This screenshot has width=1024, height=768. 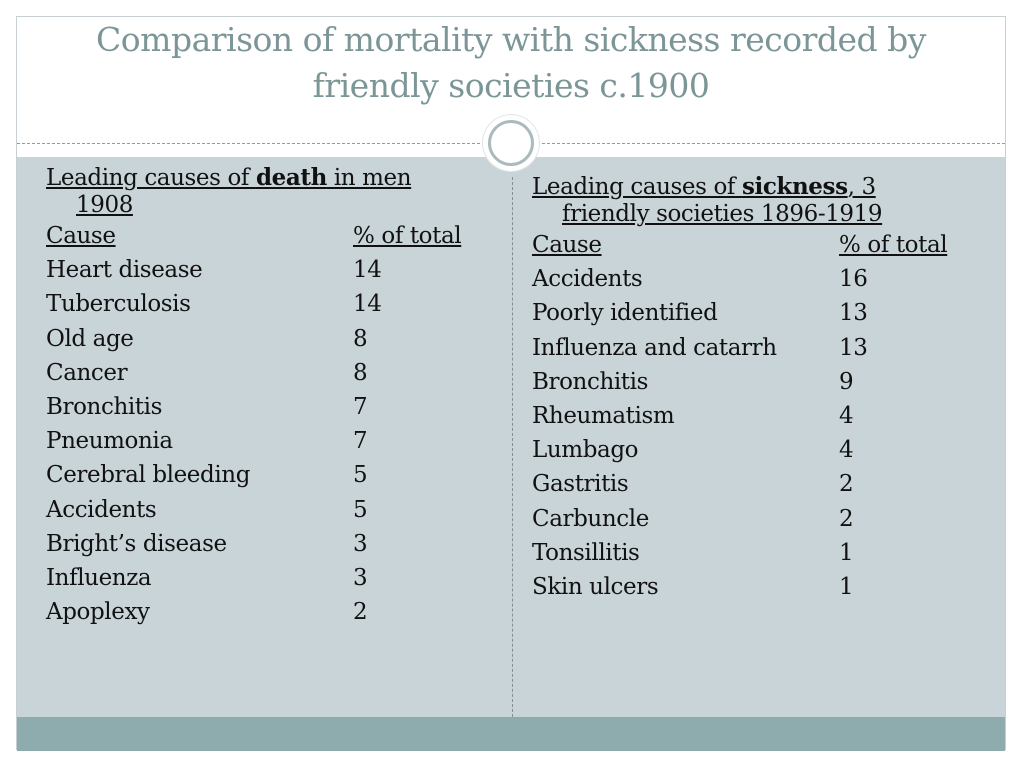 What do you see at coordinates (266, 304) in the screenshot?
I see `table-row: Tuberculosis 14` at bounding box center [266, 304].